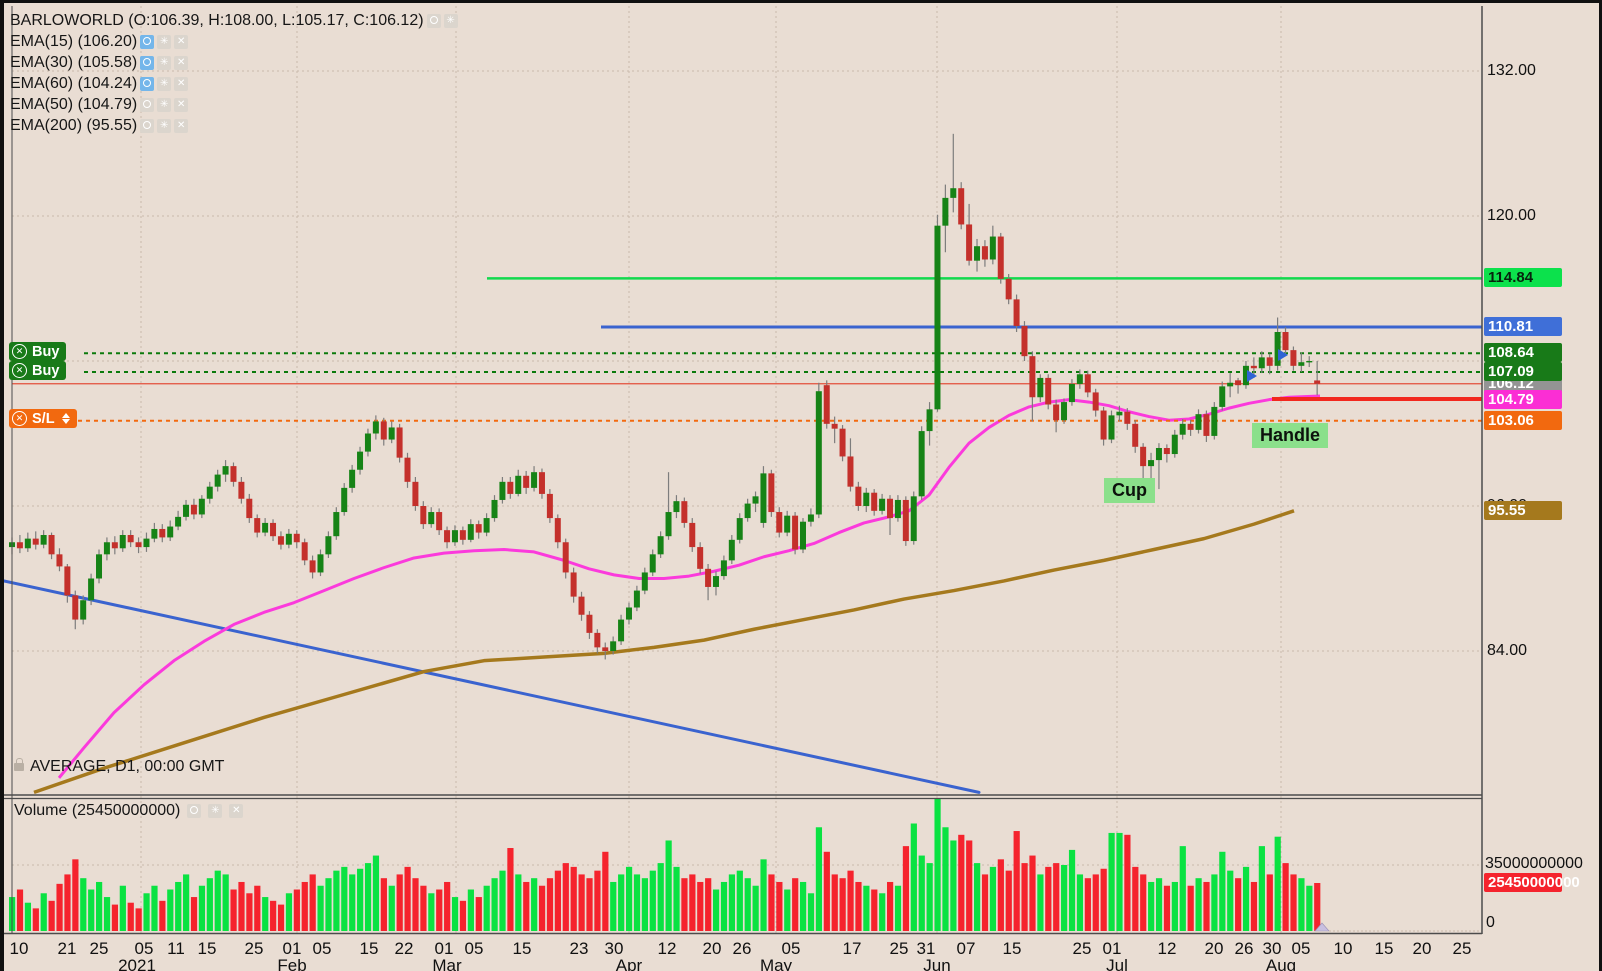 The width and height of the screenshot is (1602, 971). What do you see at coordinates (19, 764) in the screenshot?
I see `lock-icon` at bounding box center [19, 764].